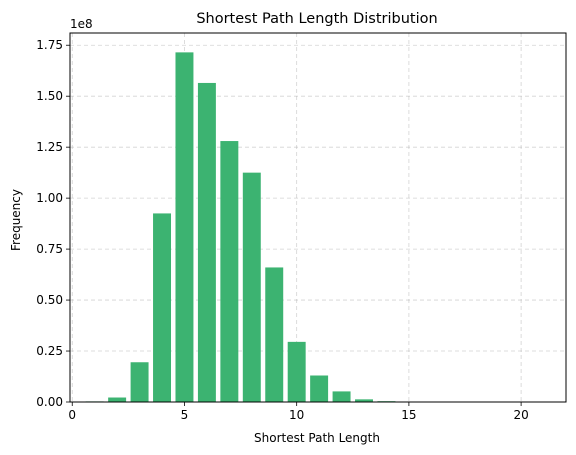  What do you see at coordinates (49, 402) in the screenshot?
I see `y-tick-label-0: 0.00` at bounding box center [49, 402].